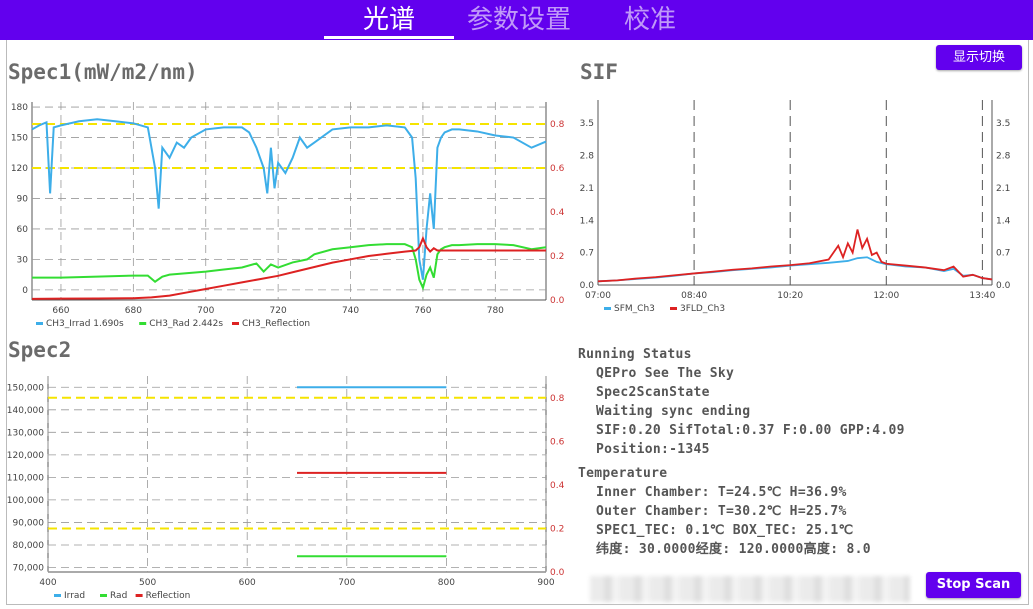  What do you see at coordinates (1003, 221) in the screenshot?
I see `y2-tick-label: 1.4` at bounding box center [1003, 221].